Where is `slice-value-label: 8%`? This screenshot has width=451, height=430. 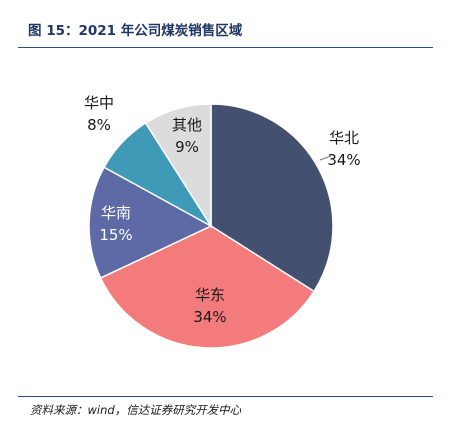
slice-value-label: 8% is located at coordinates (99, 125).